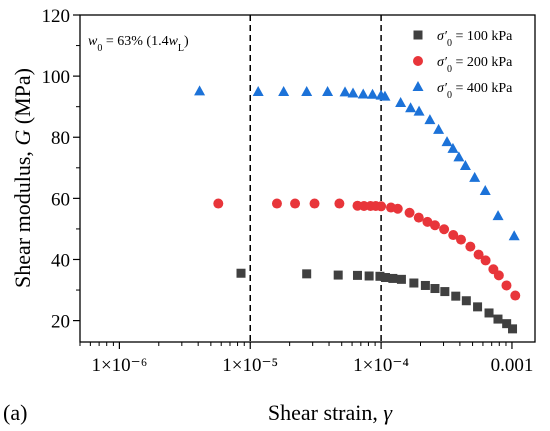 The height and width of the screenshot is (431, 550). I want to click on y-axis-title: Shear modulus, G (MPa), so click(22, 178).